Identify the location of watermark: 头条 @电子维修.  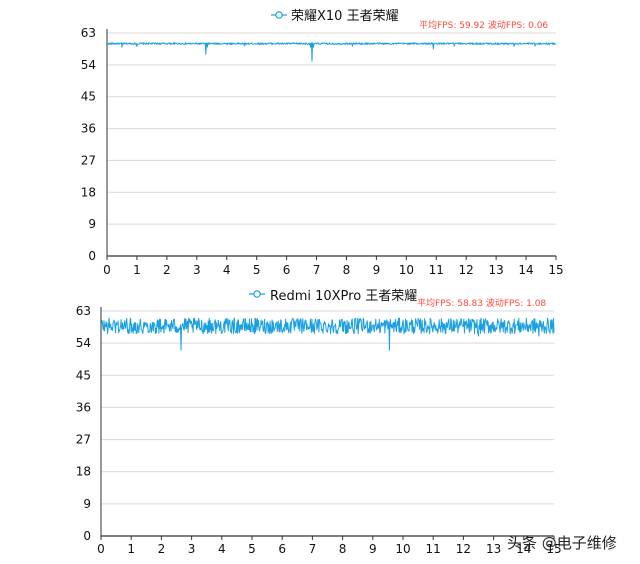
(562, 543).